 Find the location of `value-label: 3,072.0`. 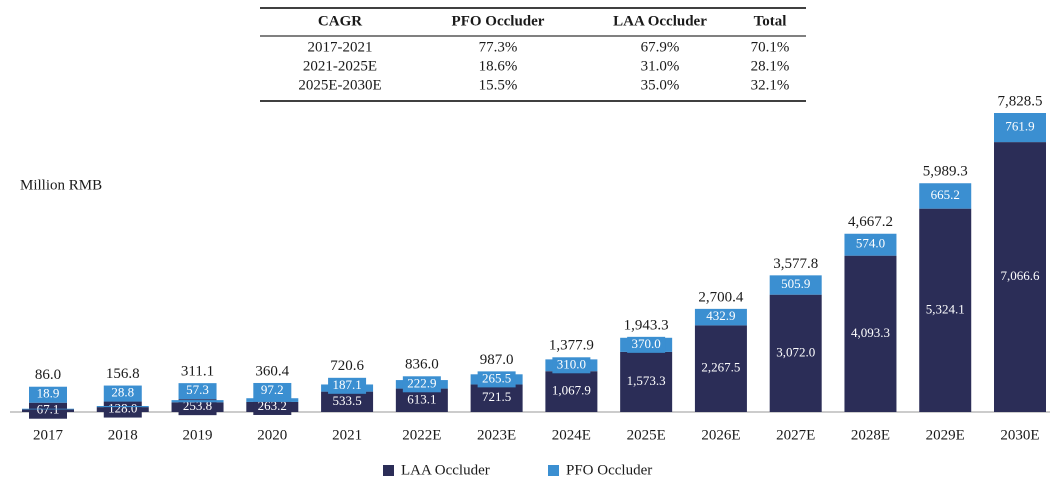

value-label: 3,072.0 is located at coordinates (795, 351).